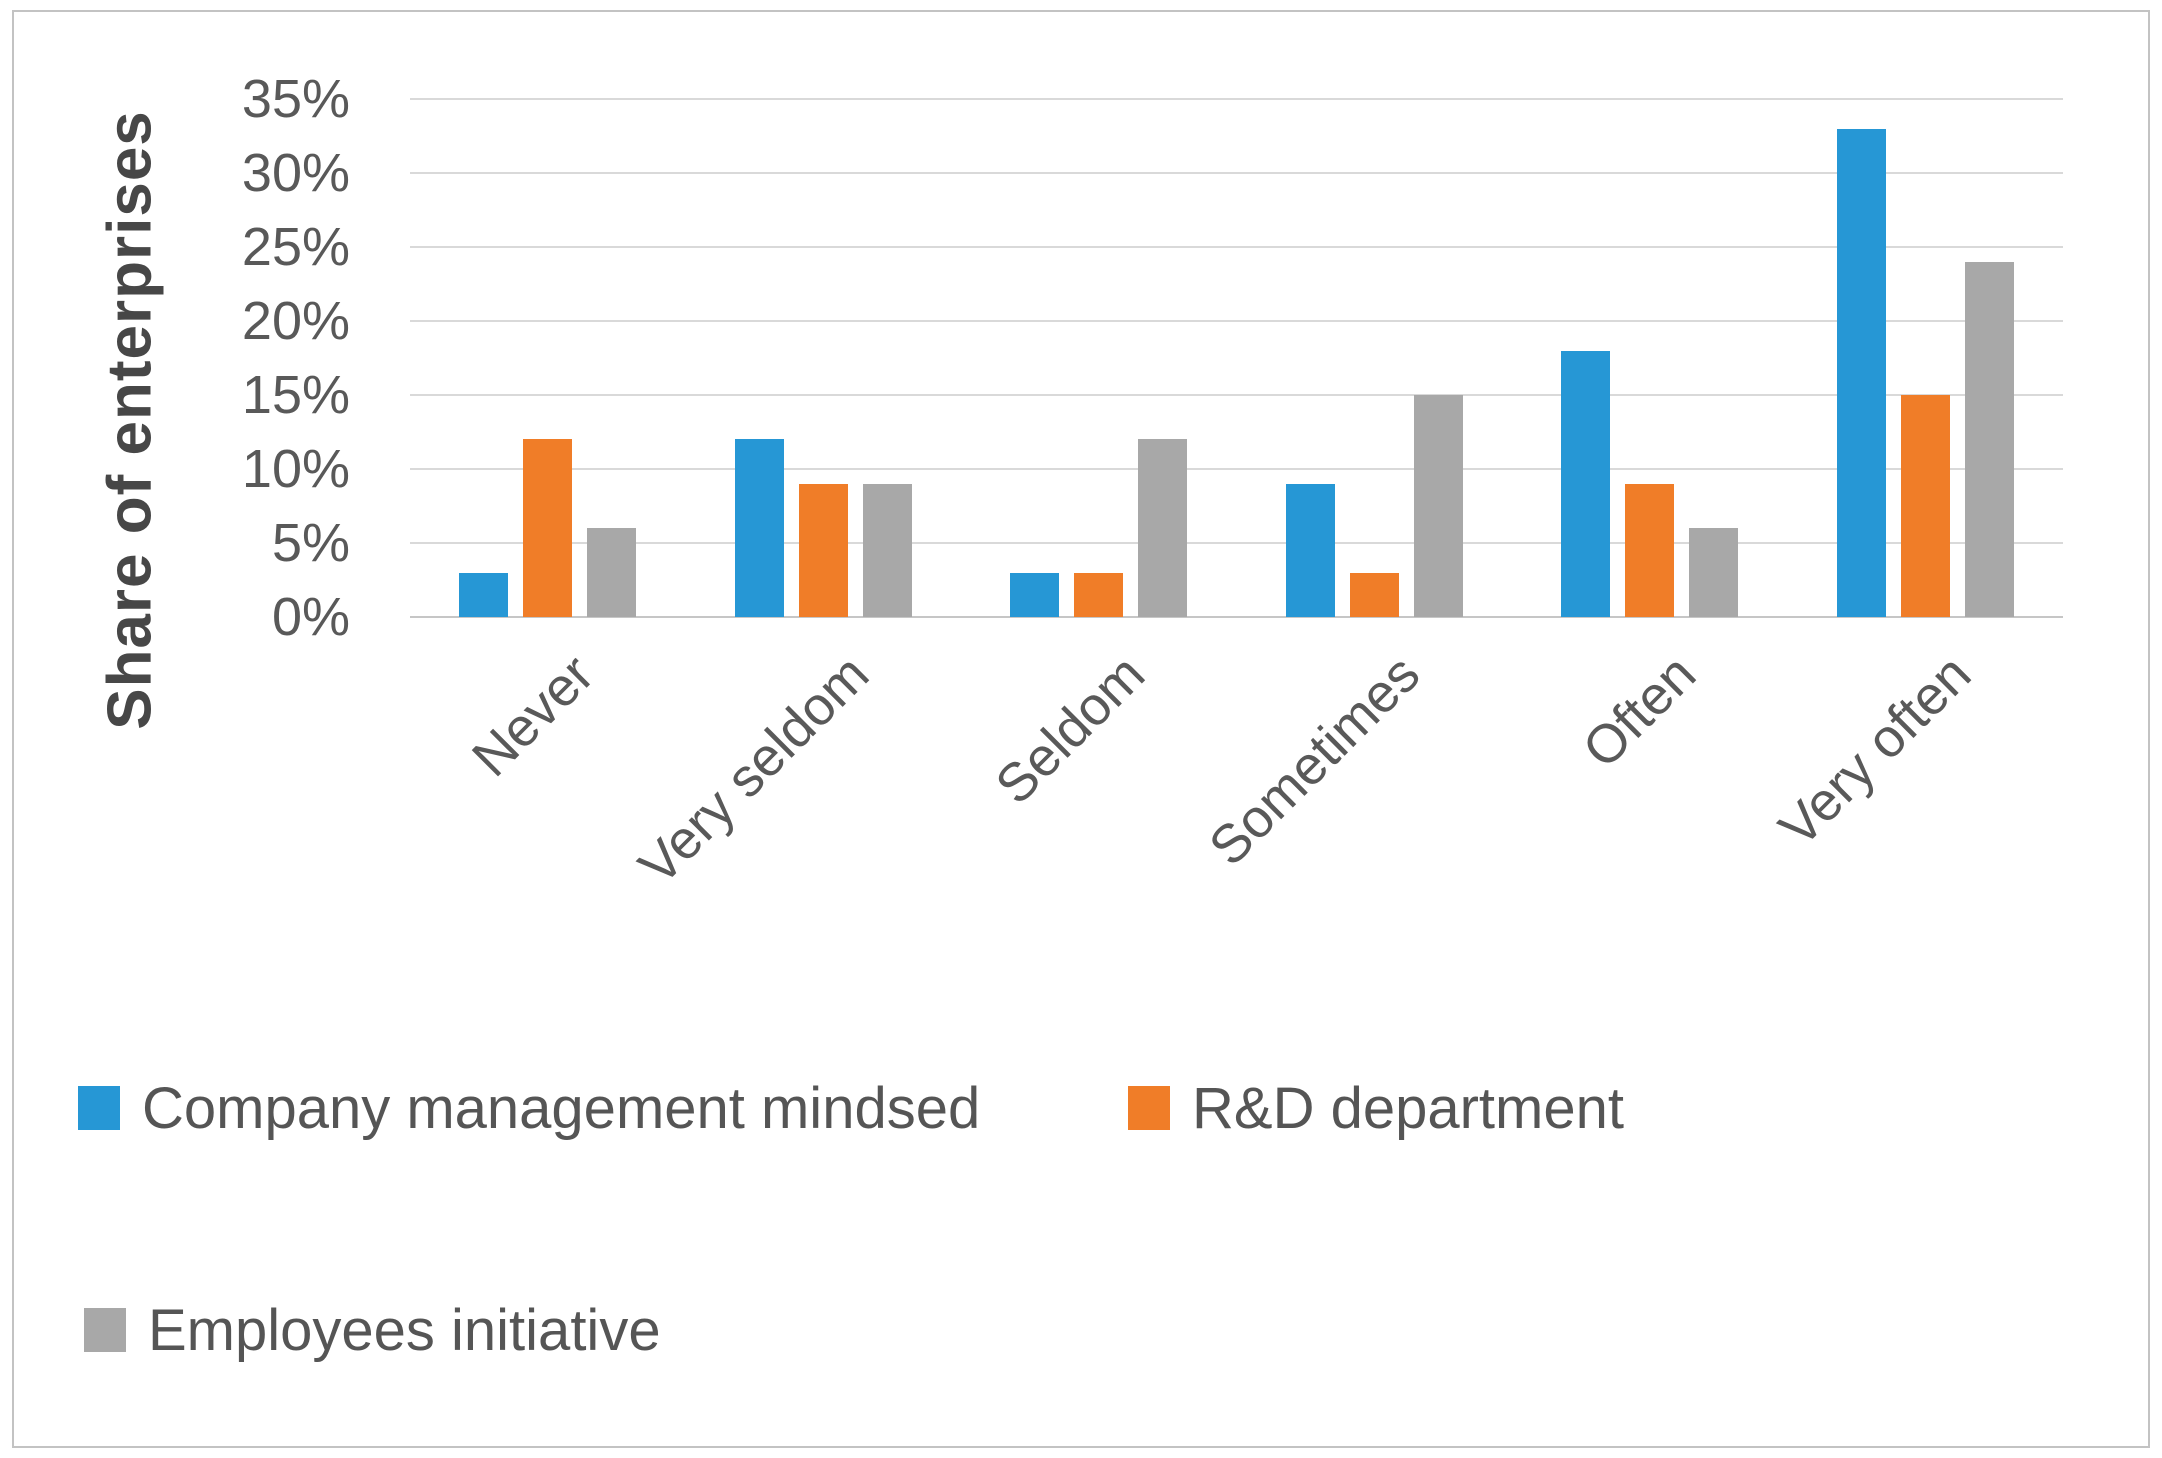  I want to click on y-tick-label: 0%, so click(310, 617).